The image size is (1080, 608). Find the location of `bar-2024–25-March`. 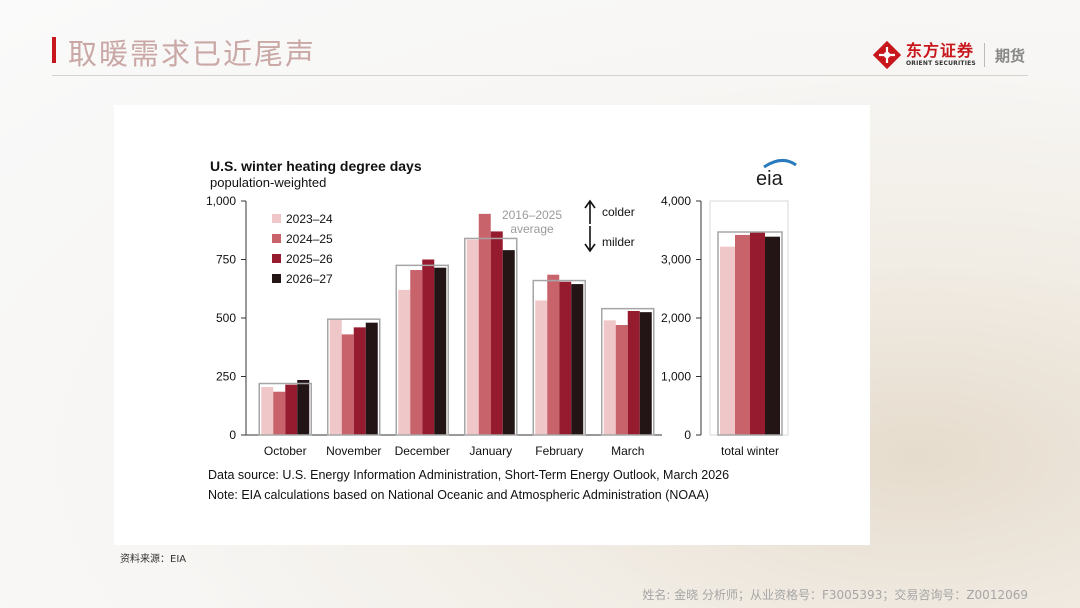

bar-2024–25-March is located at coordinates (621, 380).